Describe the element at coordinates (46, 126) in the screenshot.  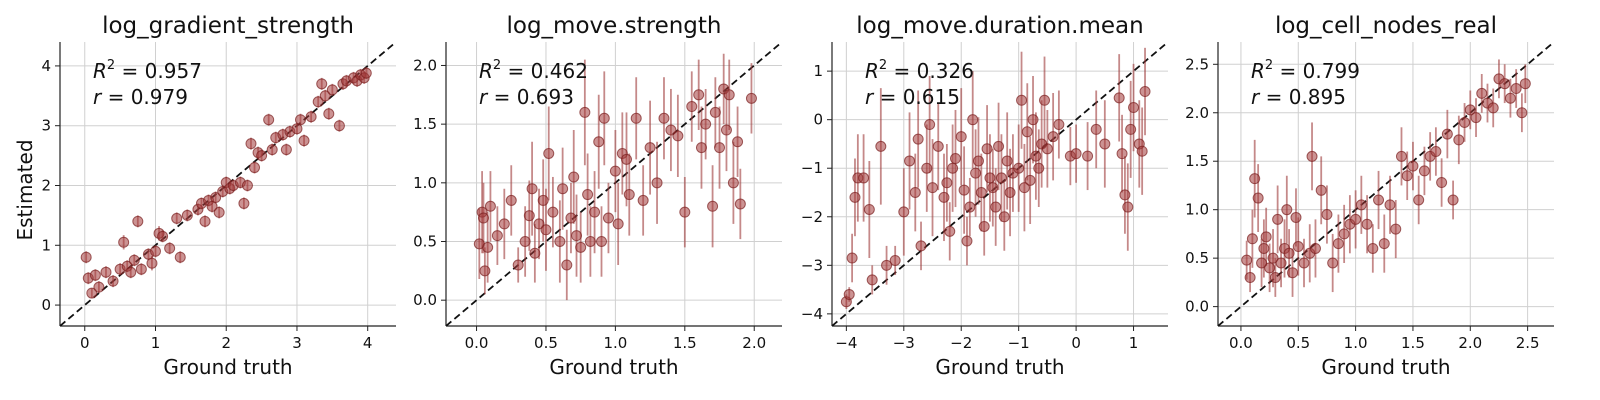
I see `y-tick-label: 3` at that location.